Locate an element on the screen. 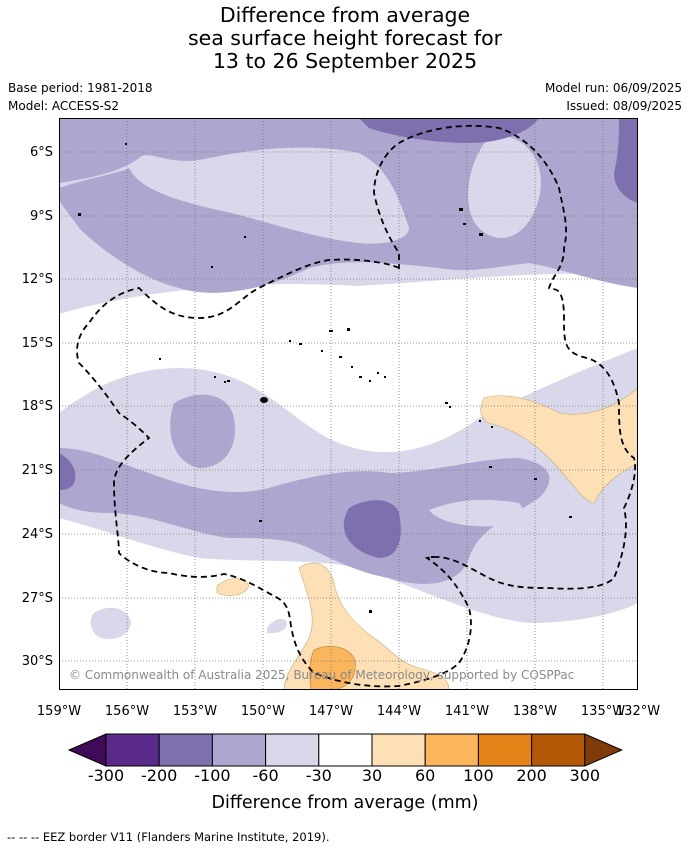  lon-label: 150°W is located at coordinates (263, 711).